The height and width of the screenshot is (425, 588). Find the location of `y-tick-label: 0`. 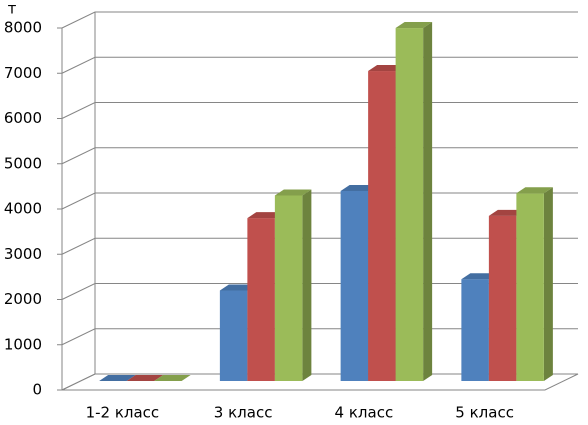

y-tick-label: 0 is located at coordinates (37, 390).